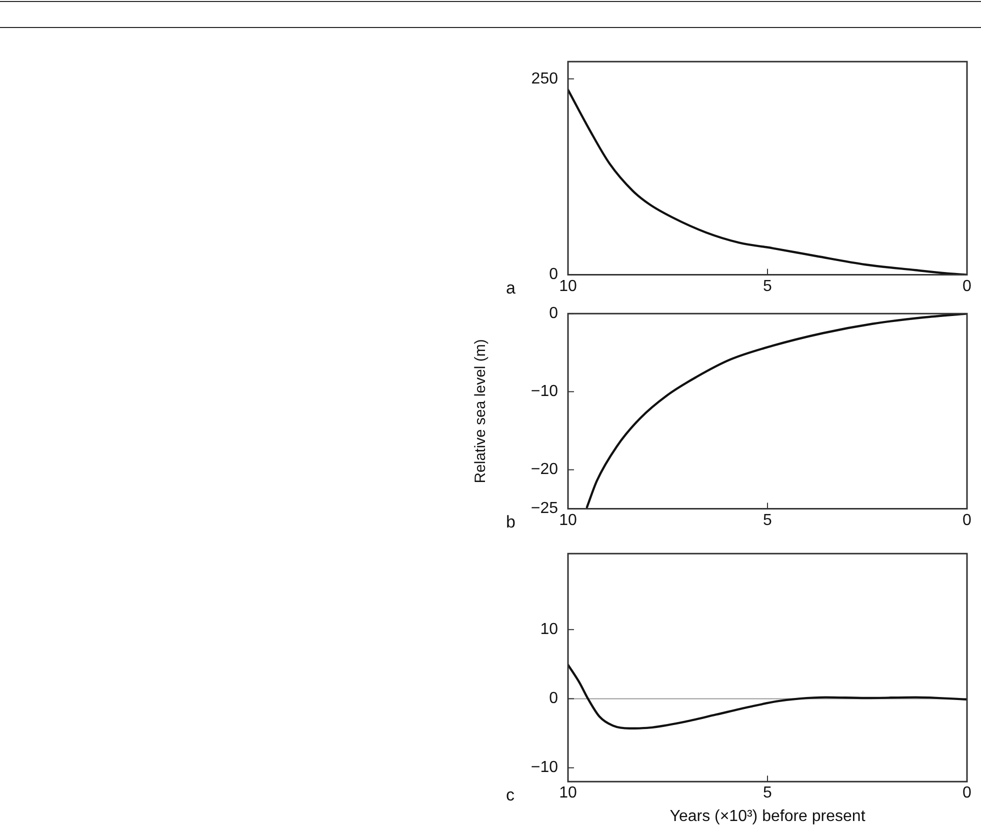 This screenshot has height=826, width=981. Describe the element at coordinates (511, 522) in the screenshot. I see `text: b` at that location.